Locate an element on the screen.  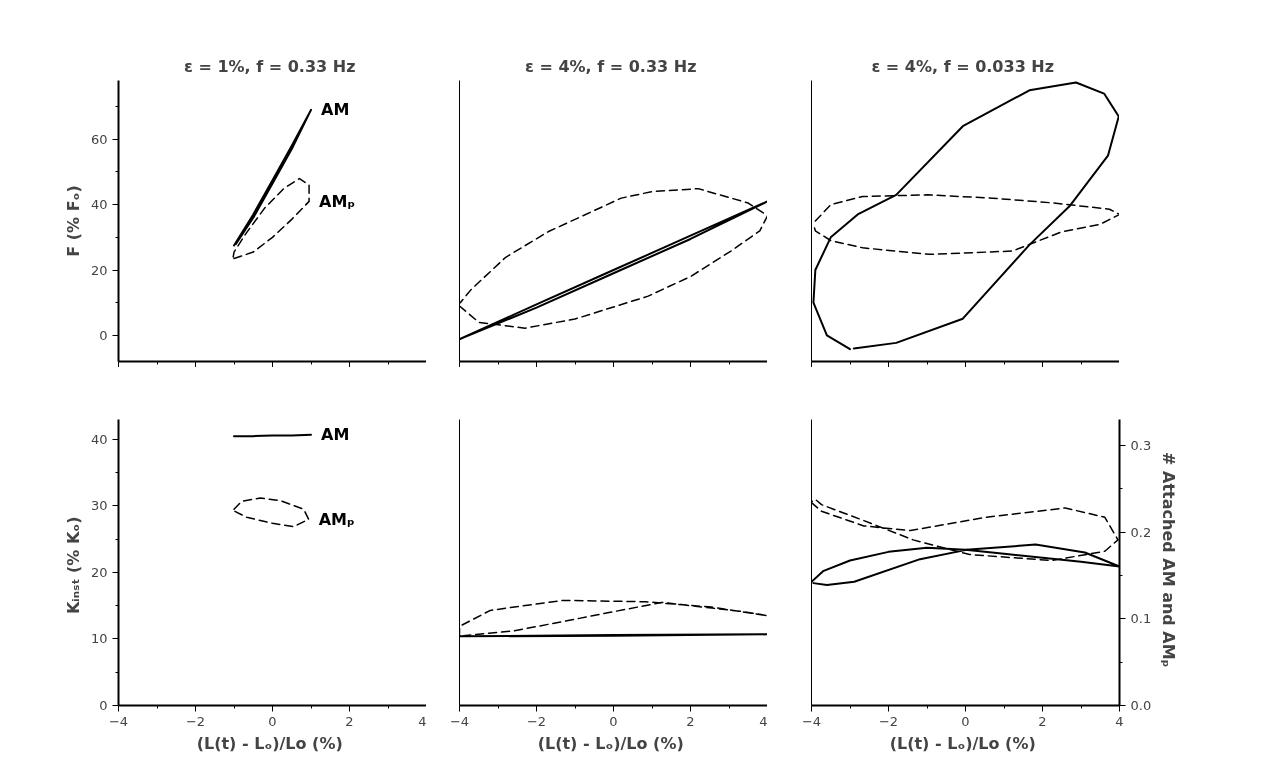
y-axis-title: F (% Fₒ) is located at coordinates (73, 221).